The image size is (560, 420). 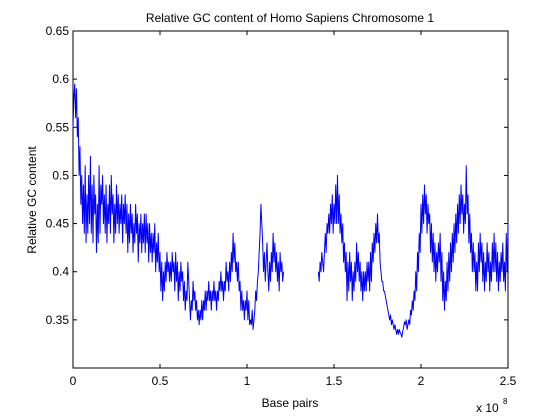 What do you see at coordinates (58, 127) in the screenshot?
I see `y-tick-label: 0.55` at bounding box center [58, 127].